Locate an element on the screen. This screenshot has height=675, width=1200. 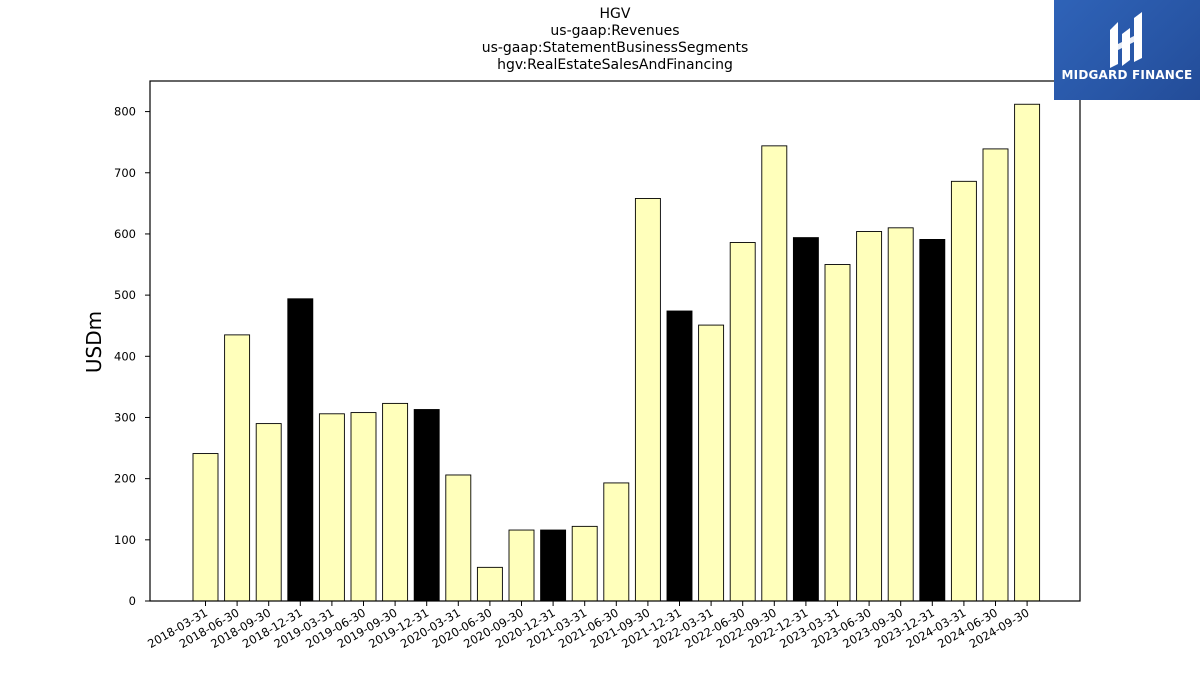
y-tick-label: 200 is located at coordinates (125, 479).